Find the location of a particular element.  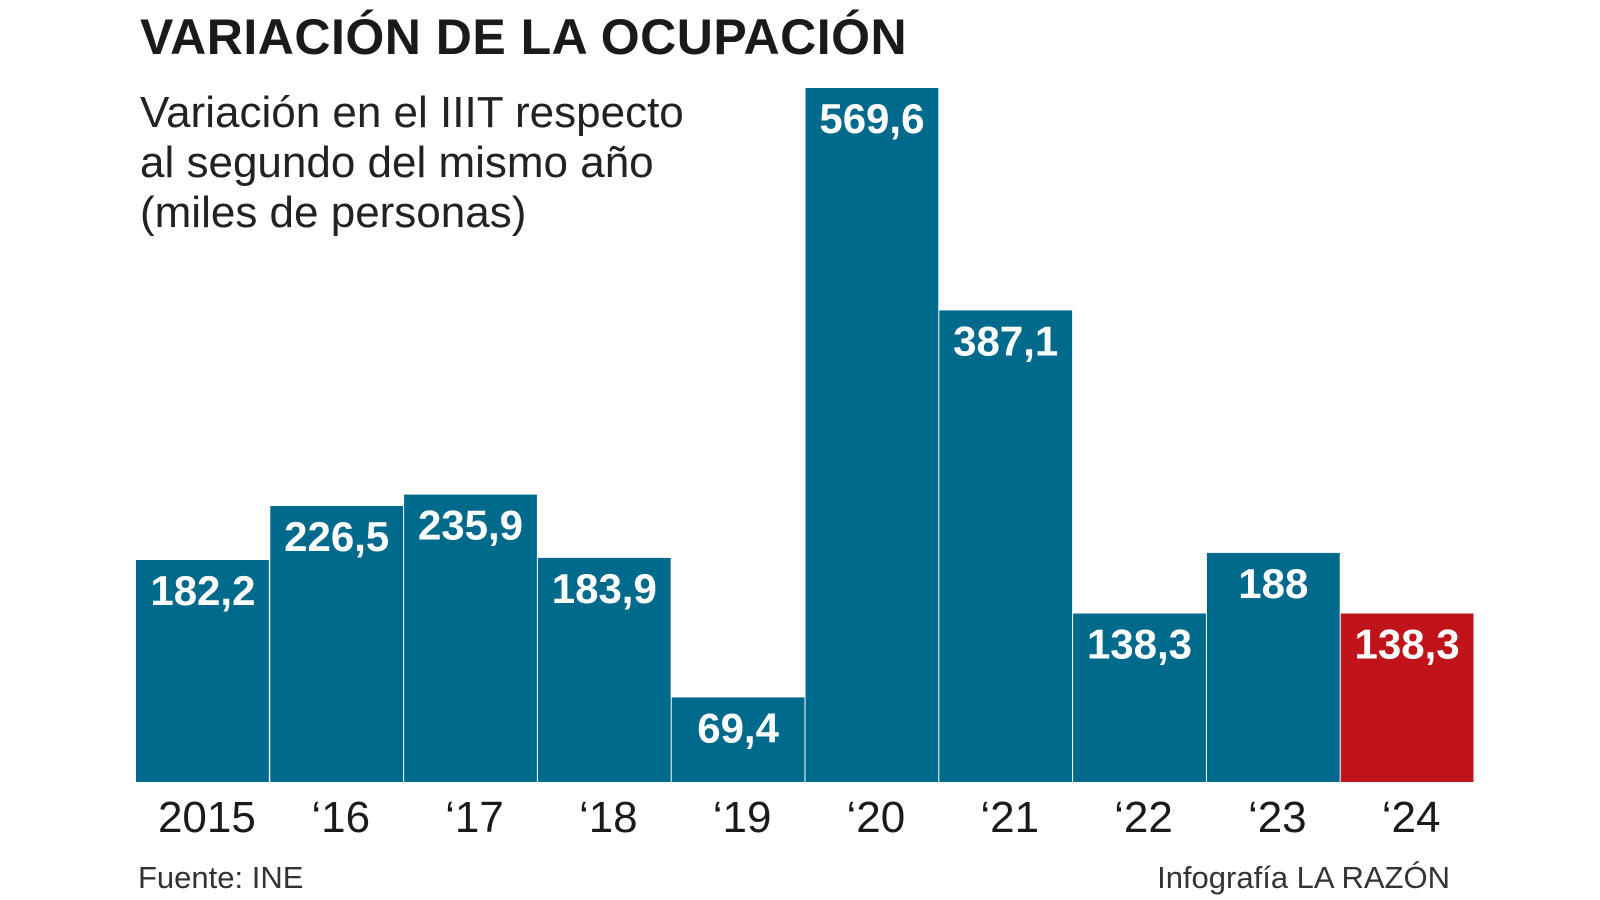

bar-value-label-6: 387,1 is located at coordinates (1005, 340).